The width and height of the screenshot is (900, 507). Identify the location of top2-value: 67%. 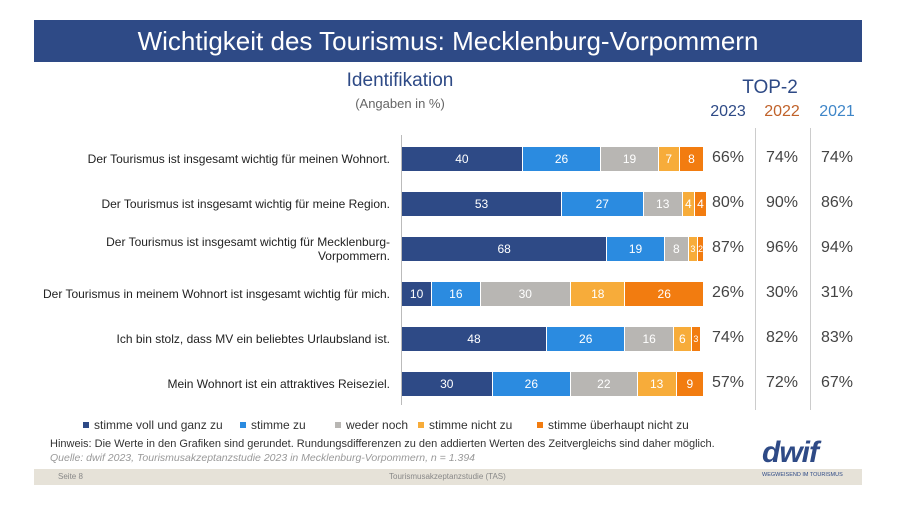
(837, 382).